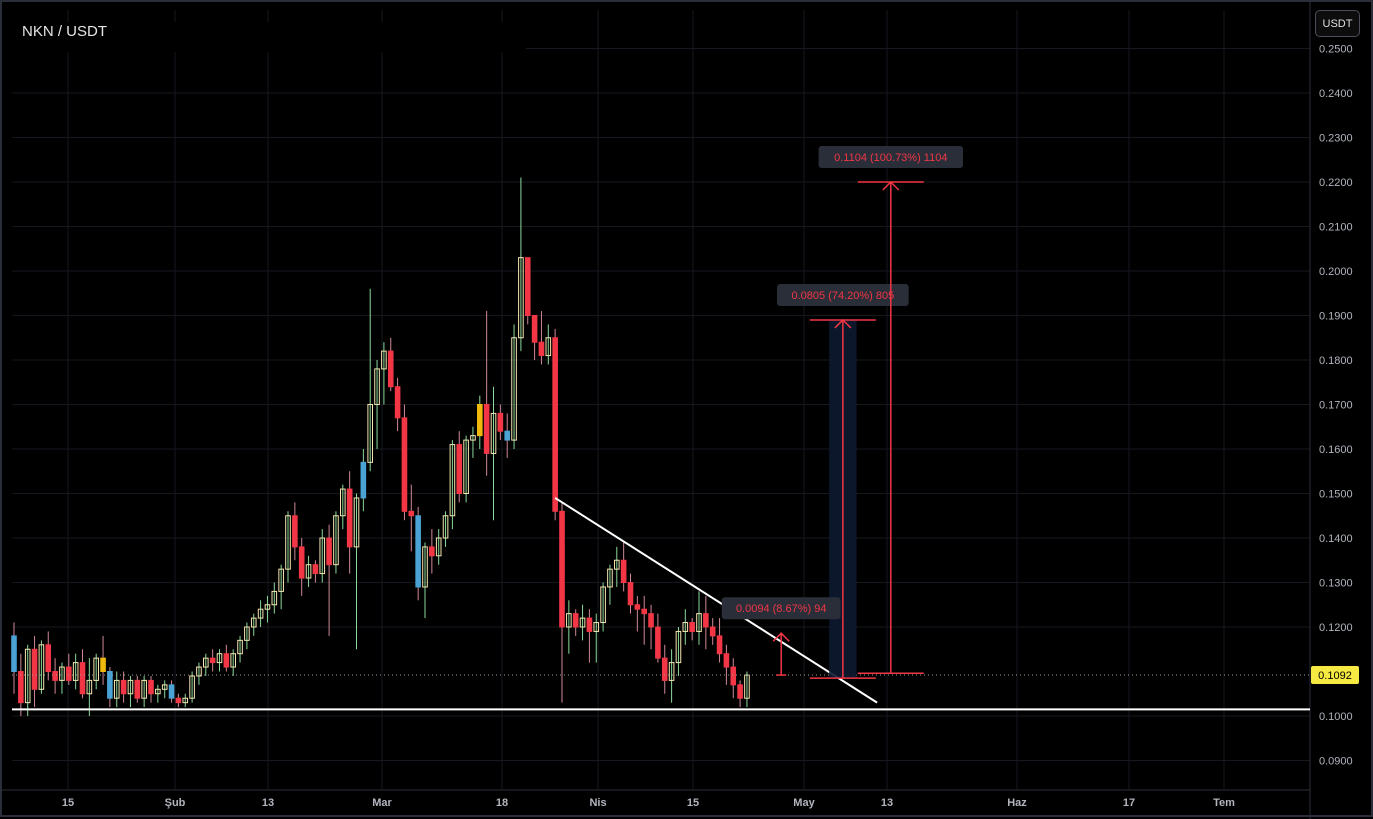 The height and width of the screenshot is (819, 1373). Describe the element at coordinates (1336, 361) in the screenshot. I see `y-tick-label: 0.1800` at that location.